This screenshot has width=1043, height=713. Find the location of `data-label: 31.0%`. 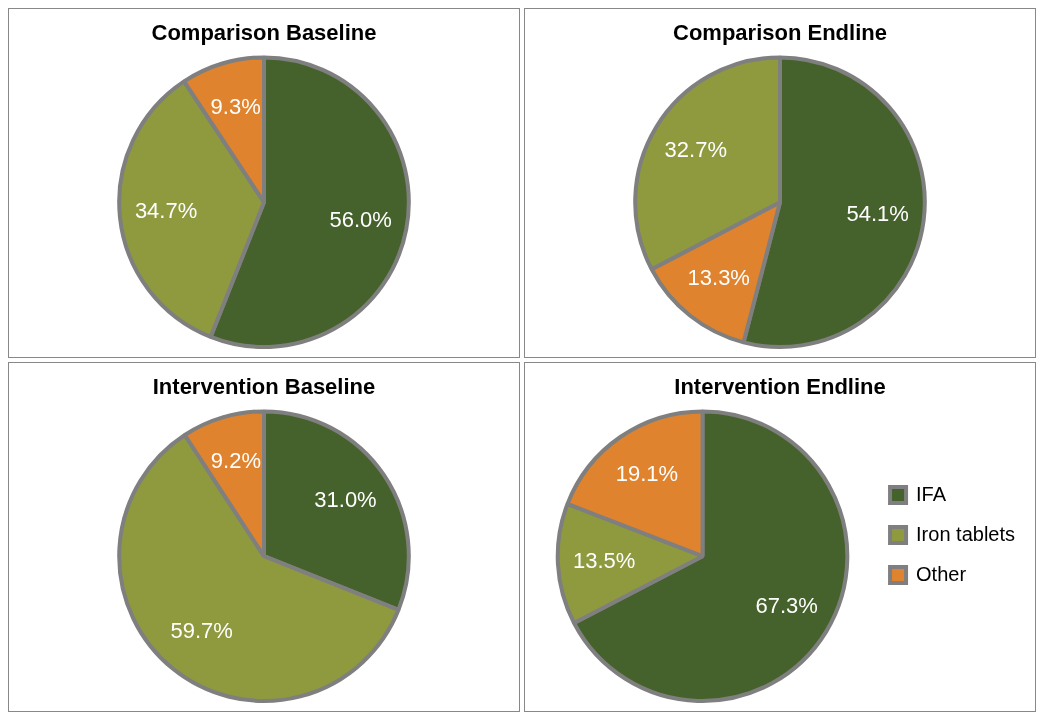

data-label: 31.0% is located at coordinates (345, 499).